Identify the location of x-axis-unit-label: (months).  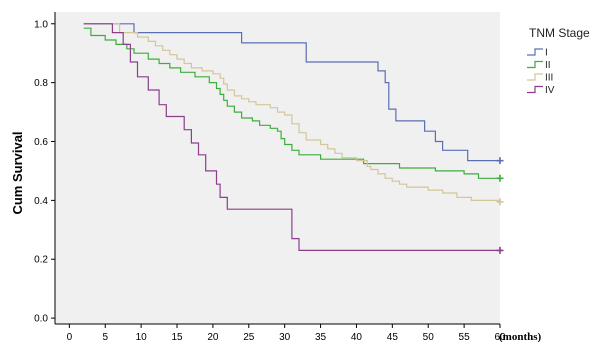
(520, 336).